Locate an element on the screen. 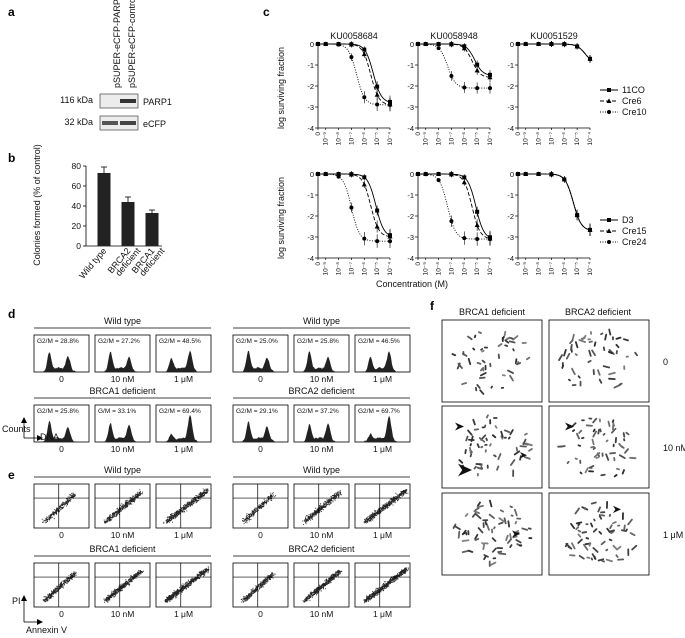 This screenshot has height=638, width=685. hist-condition-label: 10 nM is located at coordinates (123, 379).